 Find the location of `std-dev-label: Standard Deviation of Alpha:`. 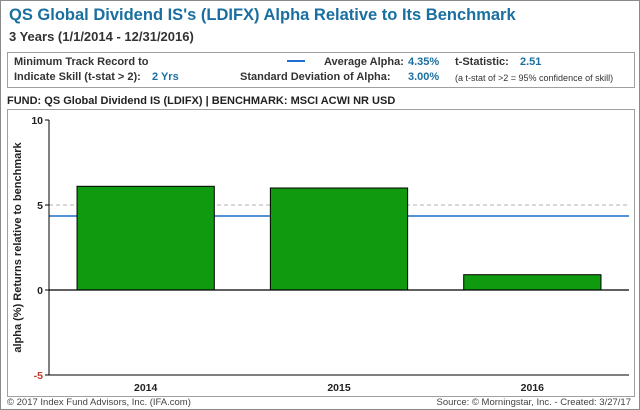

std-dev-label: Standard Deviation of Alpha: is located at coordinates (315, 77).